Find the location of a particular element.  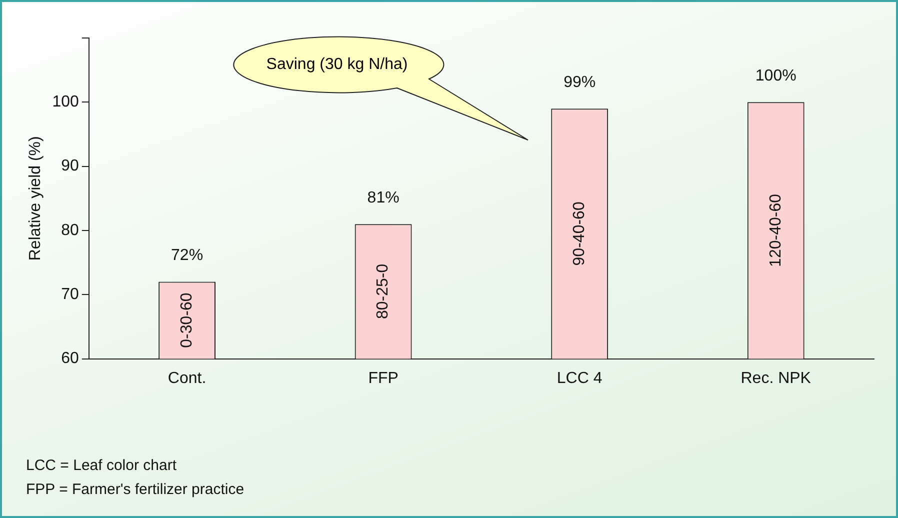

data-label: 99% is located at coordinates (580, 82).